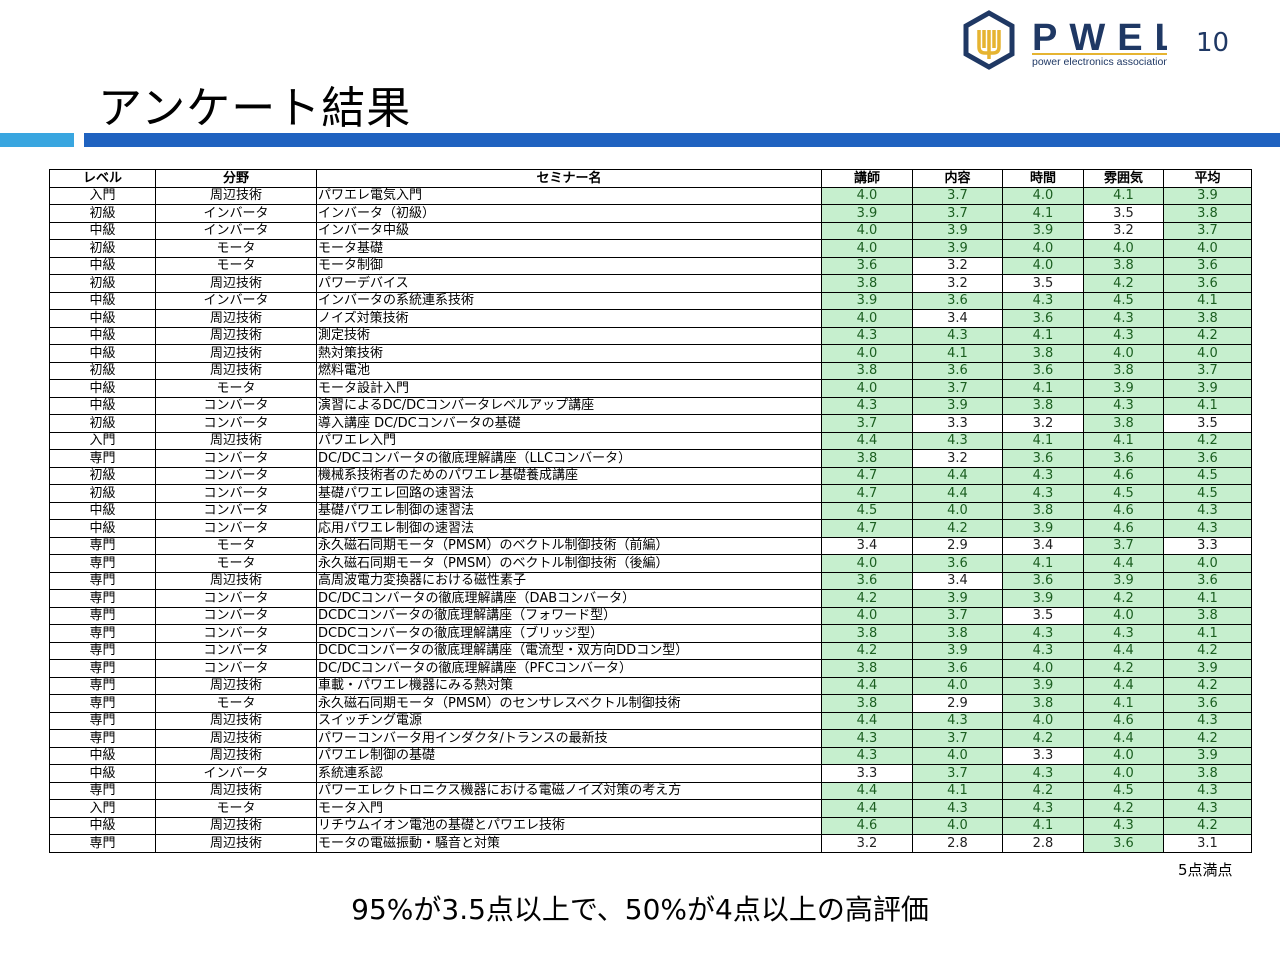 The width and height of the screenshot is (1280, 957). Describe the element at coordinates (867, 650) in the screenshot. I see `cell-lecturer: 4.2` at that location.